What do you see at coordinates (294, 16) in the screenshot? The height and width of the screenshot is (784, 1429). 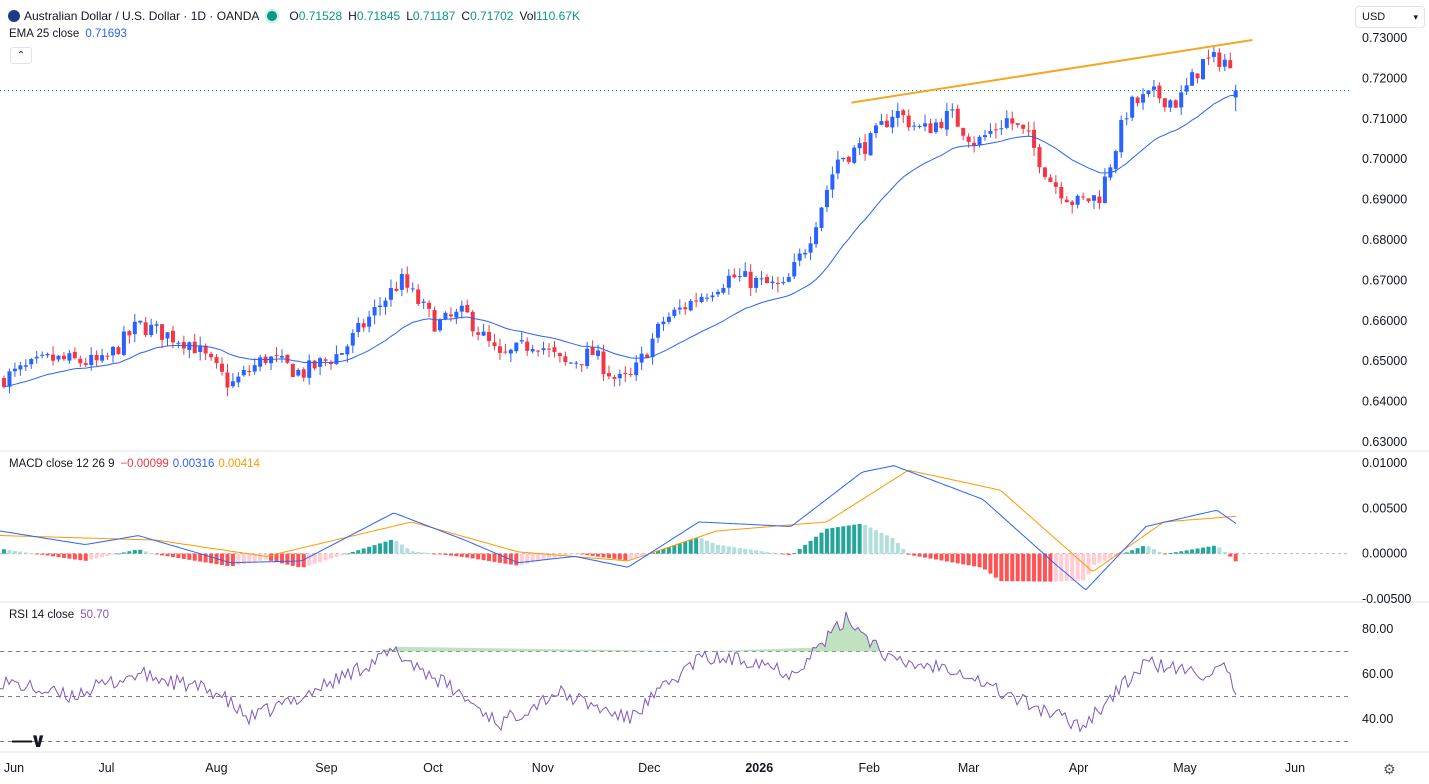 I see `ohlc-open-key: O` at bounding box center [294, 16].